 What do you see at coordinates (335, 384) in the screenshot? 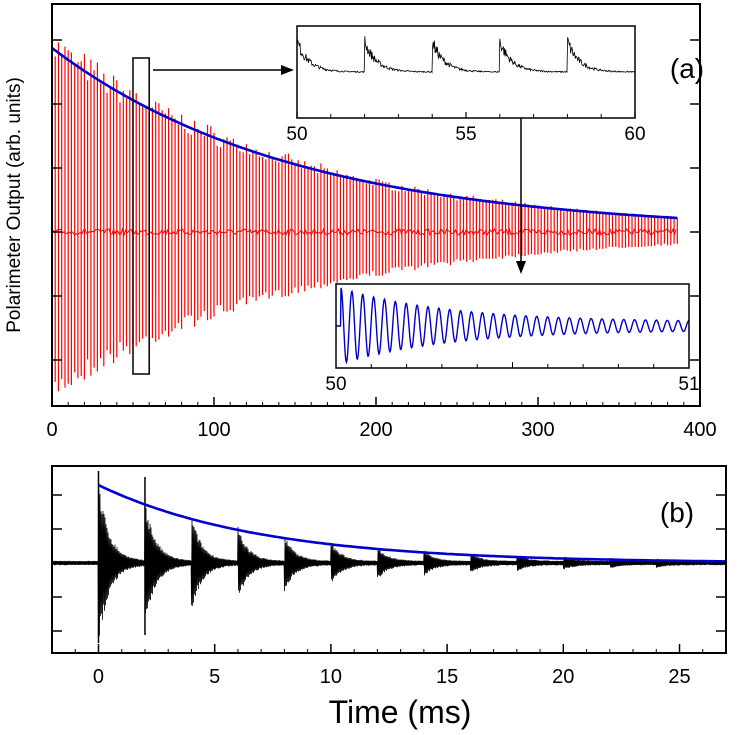
I see `inset-2-tick-label: 50` at bounding box center [335, 384].